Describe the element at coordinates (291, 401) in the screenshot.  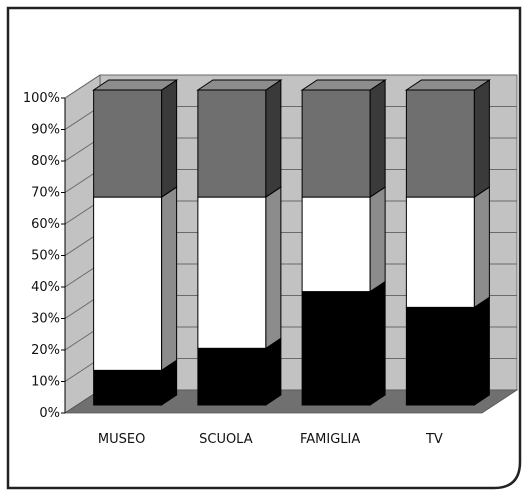
I see `floor` at that location.